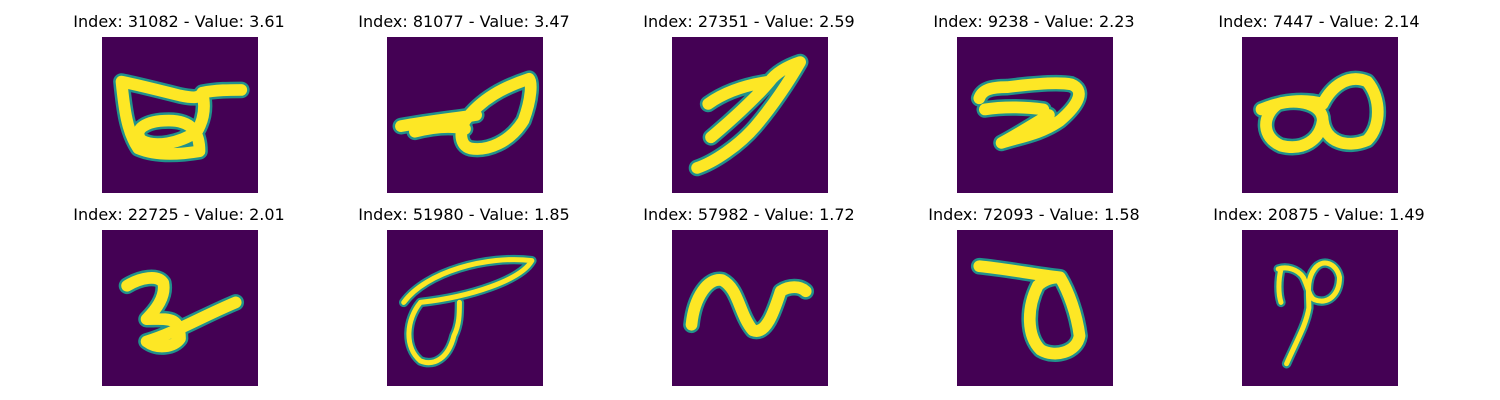 The height and width of the screenshot is (400, 1500). Describe the element at coordinates (1034, 214) in the screenshot. I see `panel-title: Index: 72093 - Value: 1.58` at that location.